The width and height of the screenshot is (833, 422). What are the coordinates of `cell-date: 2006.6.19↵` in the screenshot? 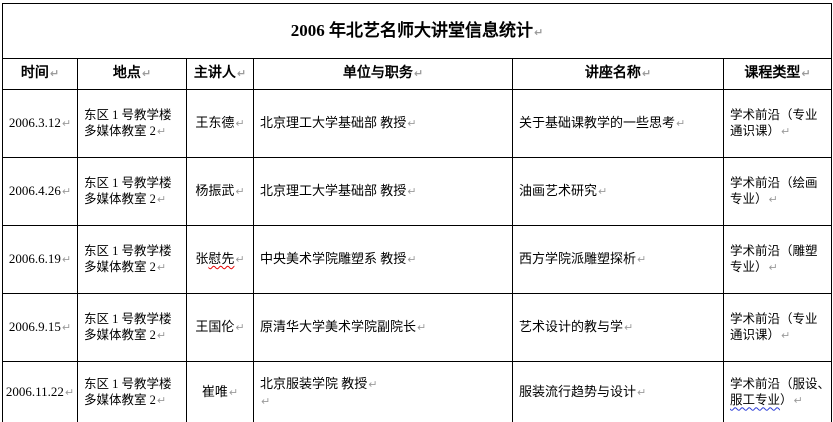 It's located at (40, 259).